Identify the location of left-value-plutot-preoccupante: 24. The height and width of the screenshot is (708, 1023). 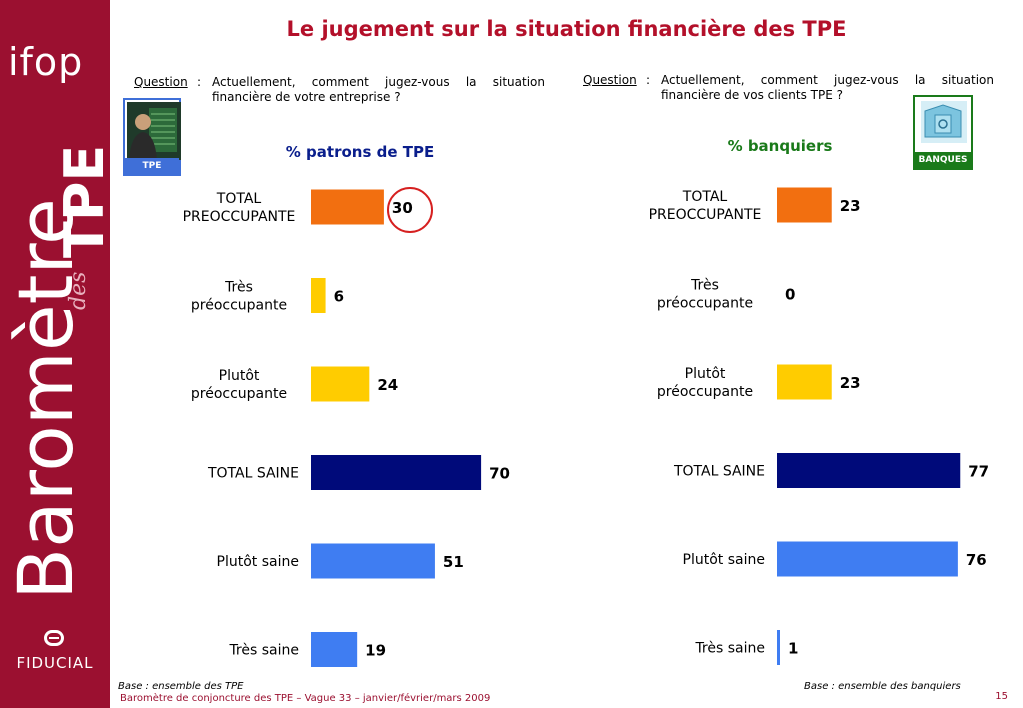
(387, 385).